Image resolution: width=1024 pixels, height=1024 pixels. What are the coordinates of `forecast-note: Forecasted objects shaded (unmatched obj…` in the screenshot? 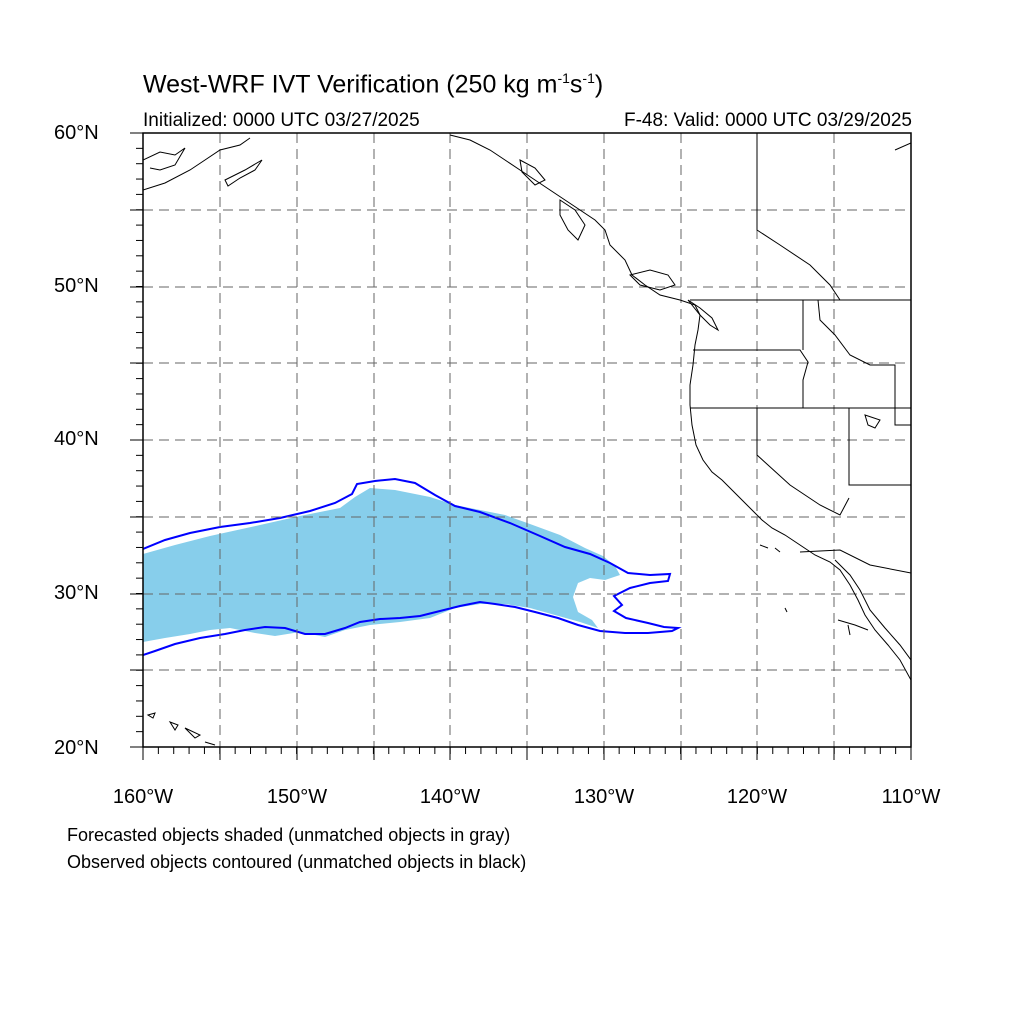 It's located at (289, 835).